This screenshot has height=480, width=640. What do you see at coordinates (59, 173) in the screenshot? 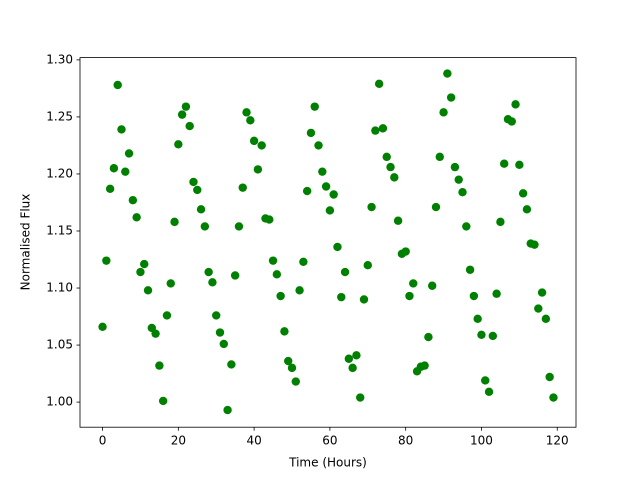
I see `y-tick-label: 1.20` at bounding box center [59, 173].